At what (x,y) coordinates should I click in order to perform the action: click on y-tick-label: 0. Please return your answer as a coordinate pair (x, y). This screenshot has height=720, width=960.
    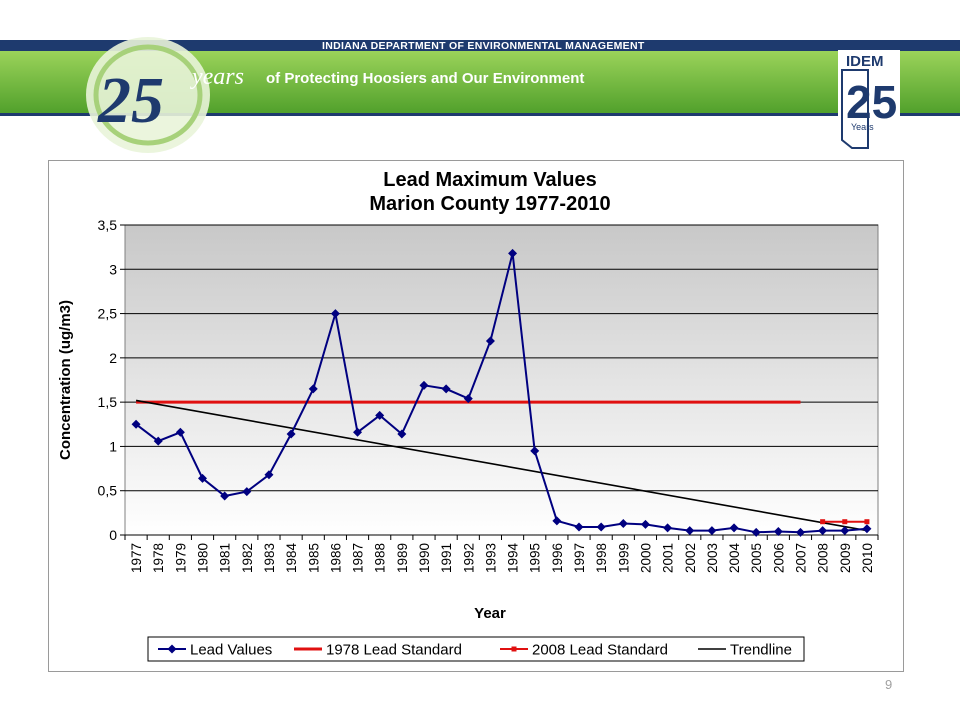
    Looking at the image, I should click on (113, 535).